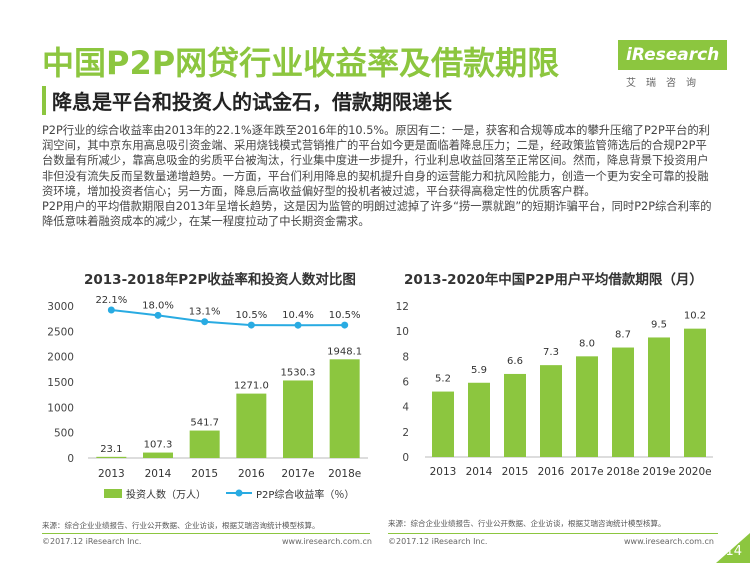 The height and width of the screenshot is (571, 750). What do you see at coordinates (344, 351) in the screenshot?
I see `bar-value-label: 1948.1` at bounding box center [344, 351].